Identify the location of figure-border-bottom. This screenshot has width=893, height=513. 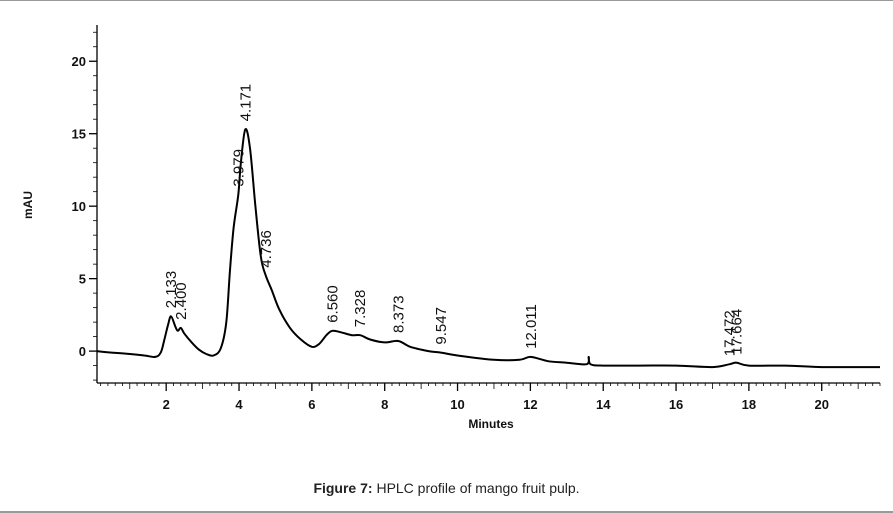
(446, 512).